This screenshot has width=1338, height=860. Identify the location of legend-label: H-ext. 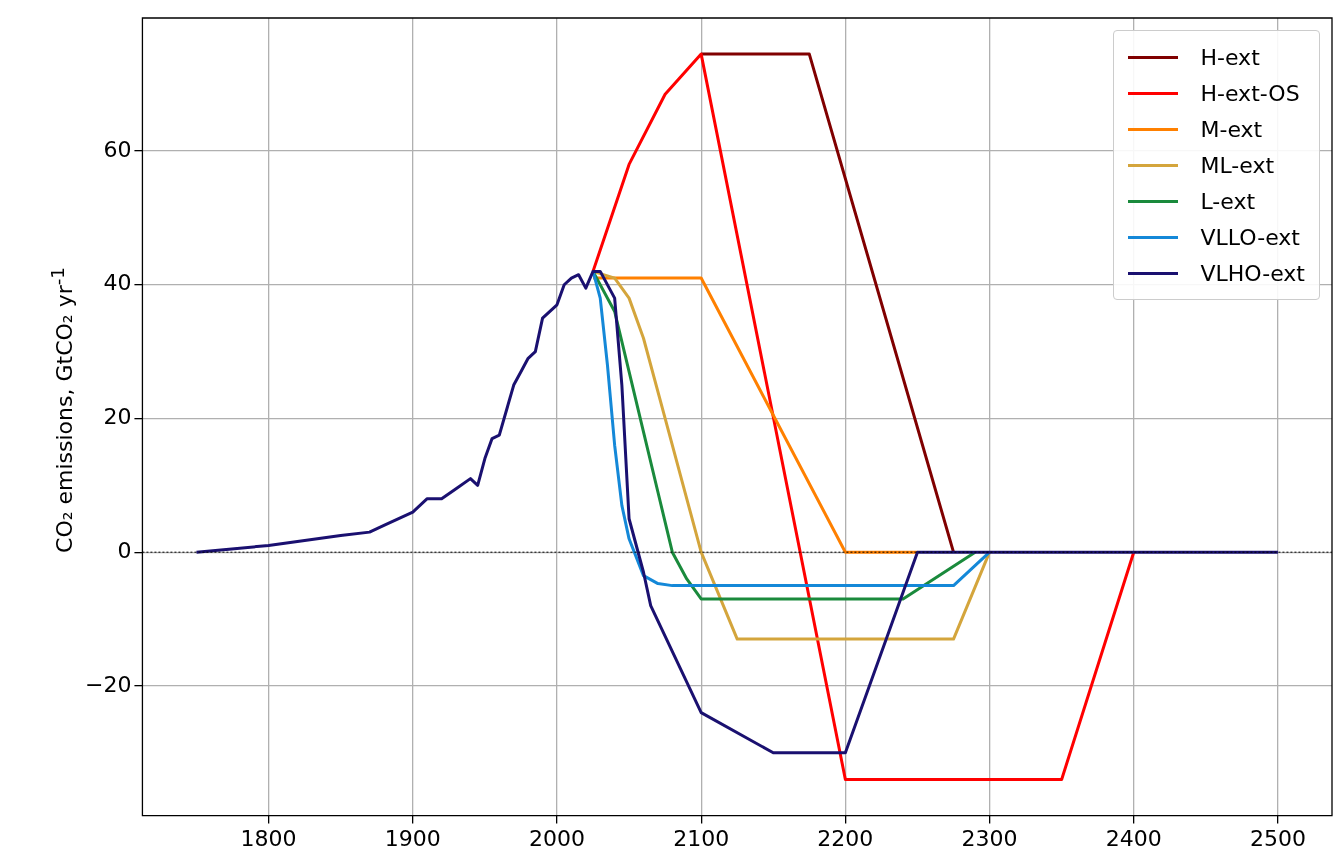
(1230, 57).